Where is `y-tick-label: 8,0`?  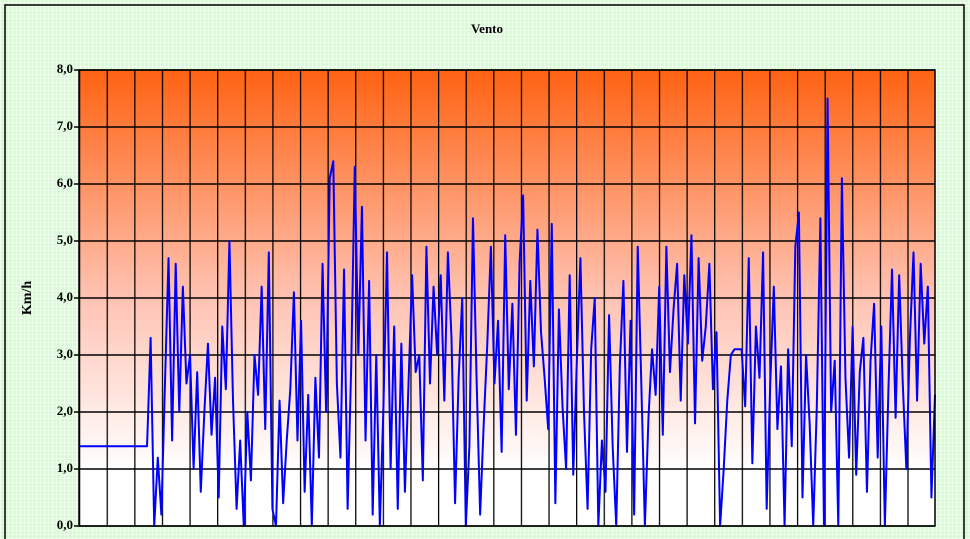
y-tick-label: 8,0 is located at coordinates (65, 68).